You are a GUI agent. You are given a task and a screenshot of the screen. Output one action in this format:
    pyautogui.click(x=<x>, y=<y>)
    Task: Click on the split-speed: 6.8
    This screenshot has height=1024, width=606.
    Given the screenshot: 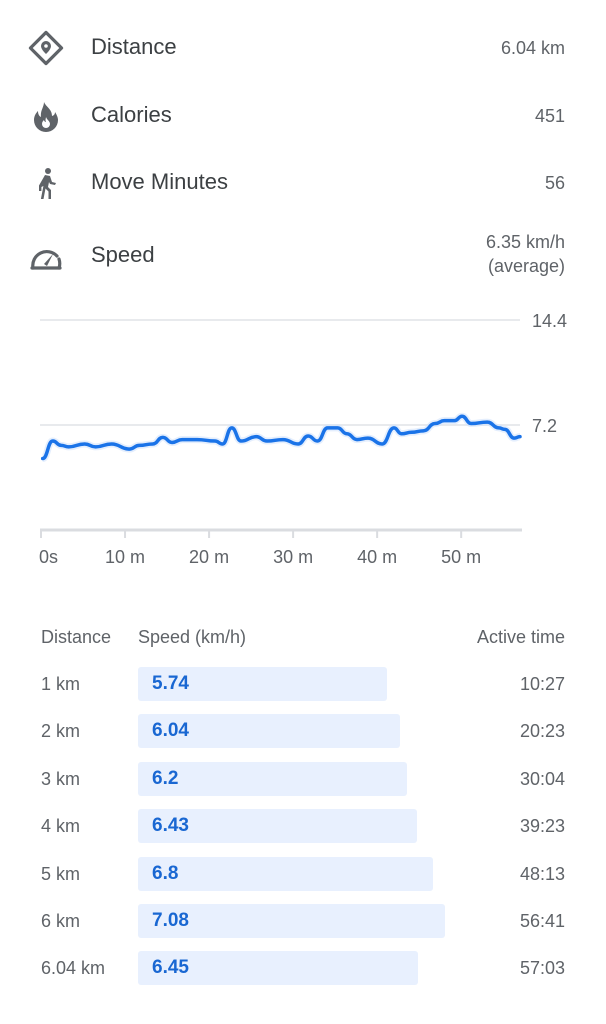 What is the action you would take?
    pyautogui.click(x=165, y=873)
    